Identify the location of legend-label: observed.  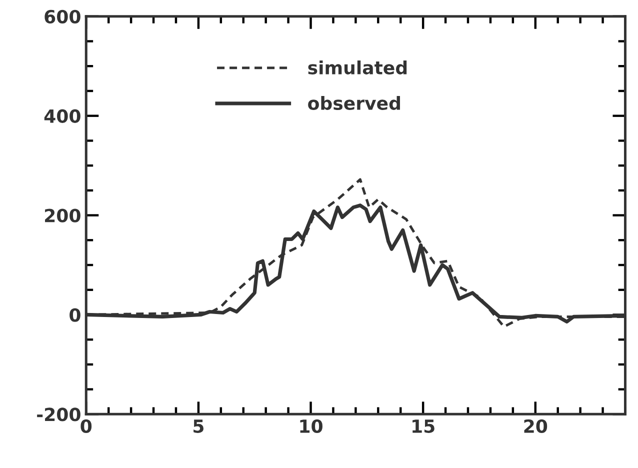
(354, 103).